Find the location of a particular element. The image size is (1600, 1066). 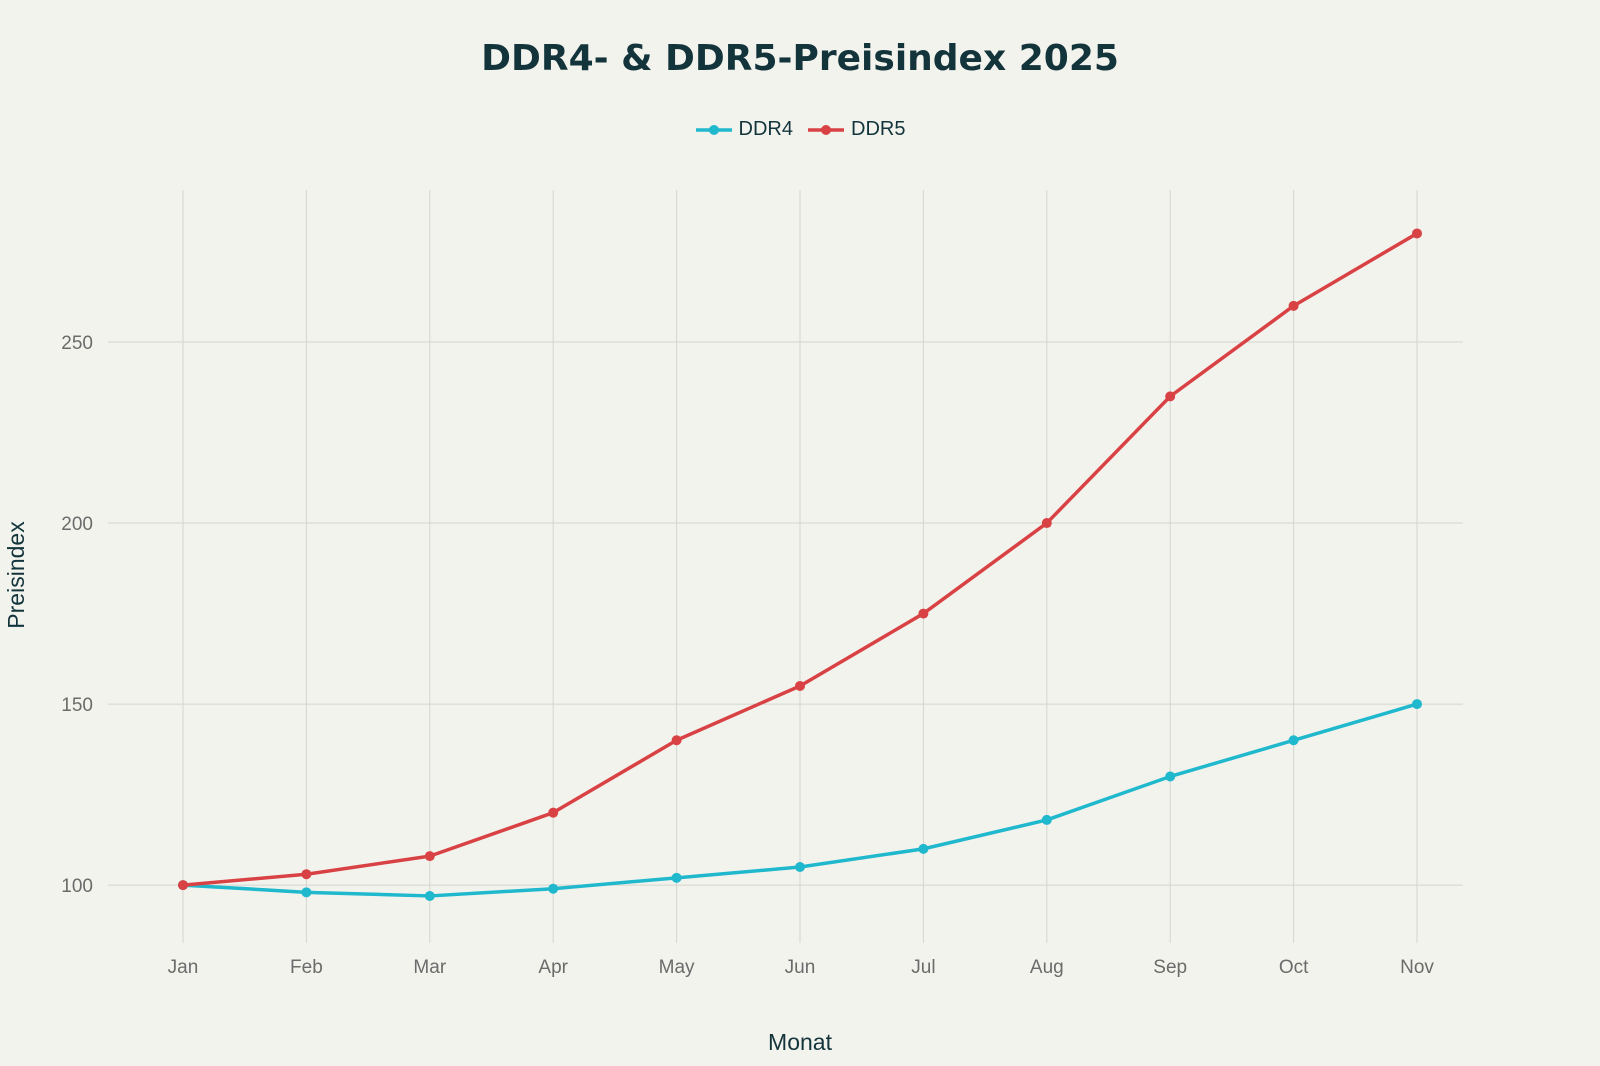

y-axis-label: Preisindex is located at coordinates (16, 575).